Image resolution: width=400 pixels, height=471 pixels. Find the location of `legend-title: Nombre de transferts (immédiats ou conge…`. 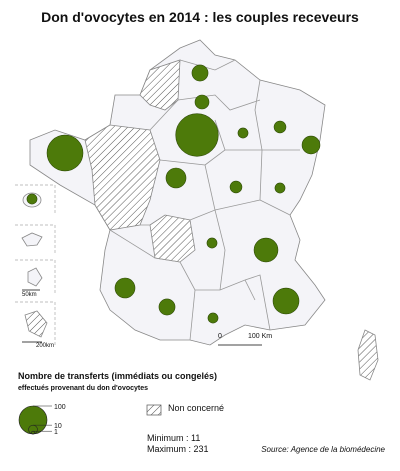

legend-title: Nombre de transferts (immédiats ou conge… is located at coordinates (117, 376).